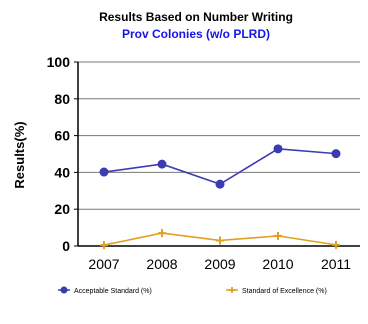 Image resolution: width=368 pixels, height=324 pixels. Describe the element at coordinates (196, 17) in the screenshot. I see `chart-title: Results Based on Number Writing` at that location.